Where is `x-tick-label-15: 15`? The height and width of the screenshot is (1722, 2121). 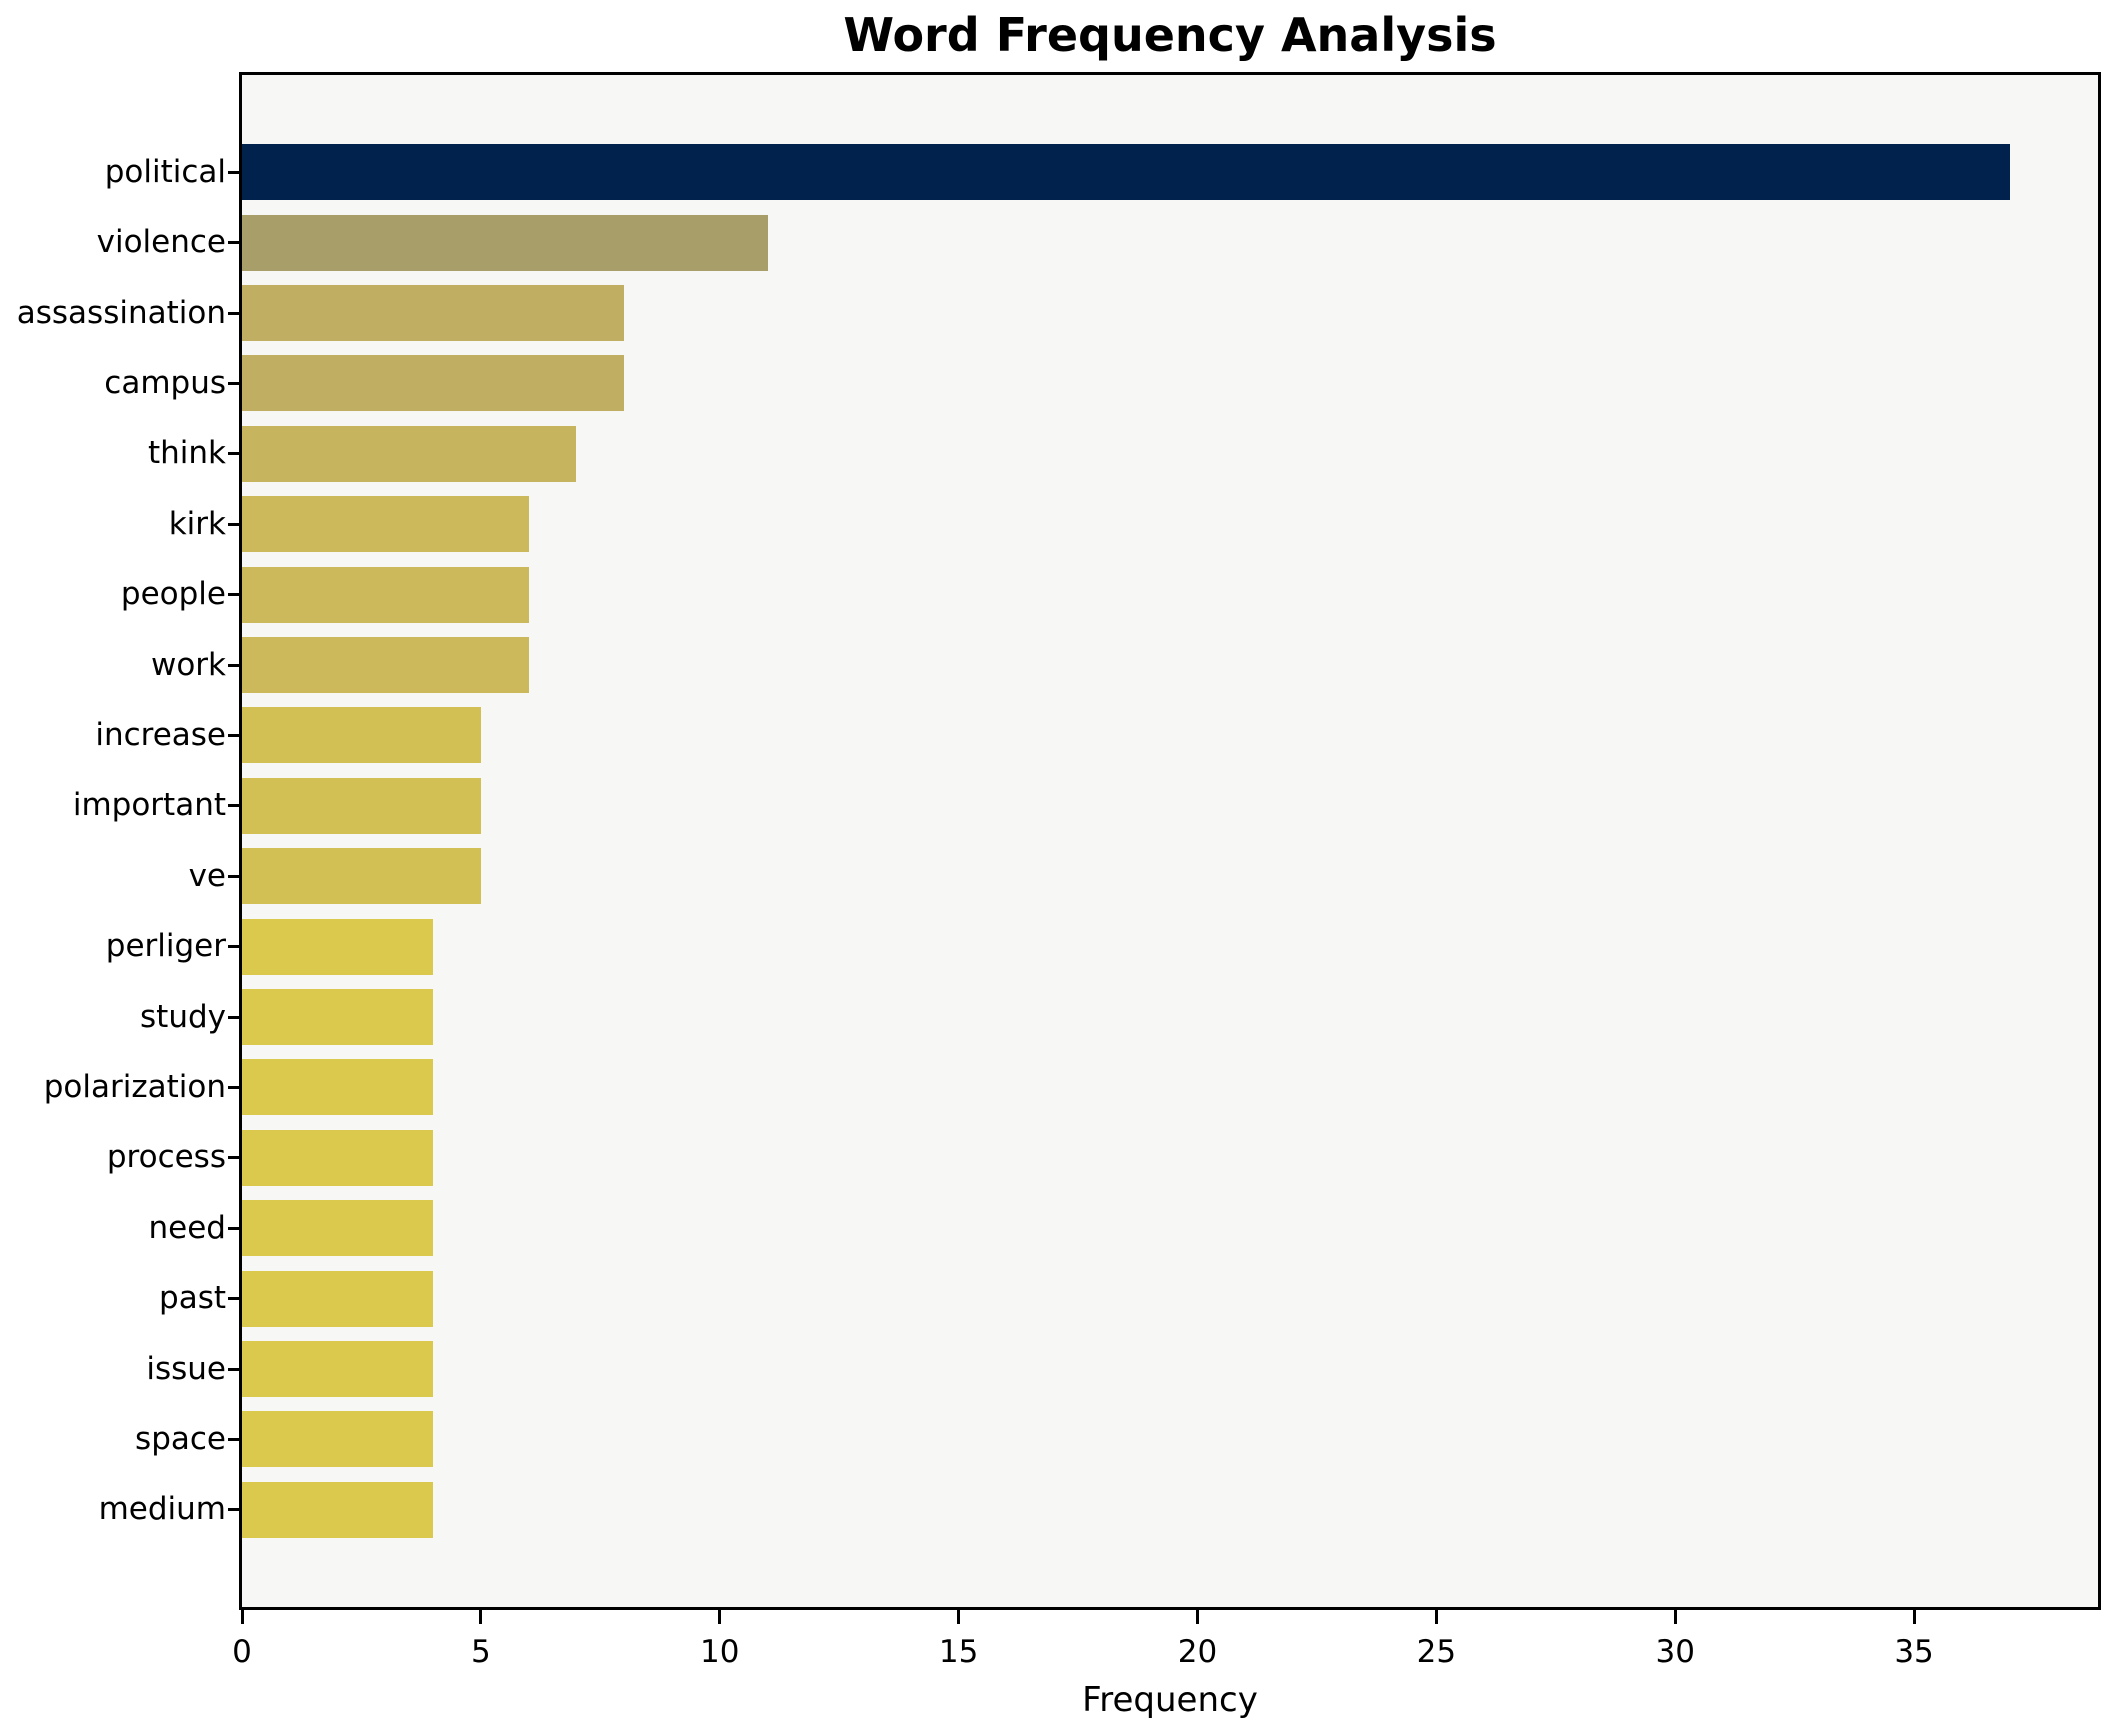
x-tick-label-15: 15 is located at coordinates (958, 1652).